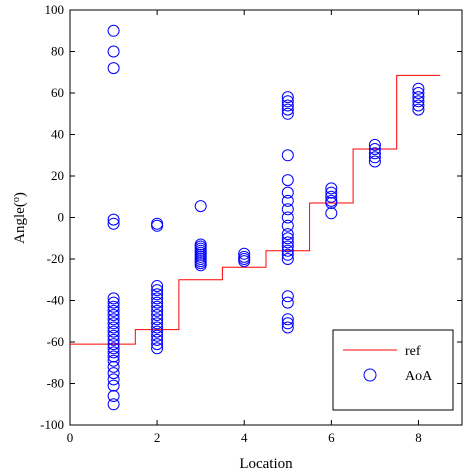  What do you see at coordinates (20, 223) in the screenshot?
I see `y-axis-title-main: Angle(` at bounding box center [20, 223].